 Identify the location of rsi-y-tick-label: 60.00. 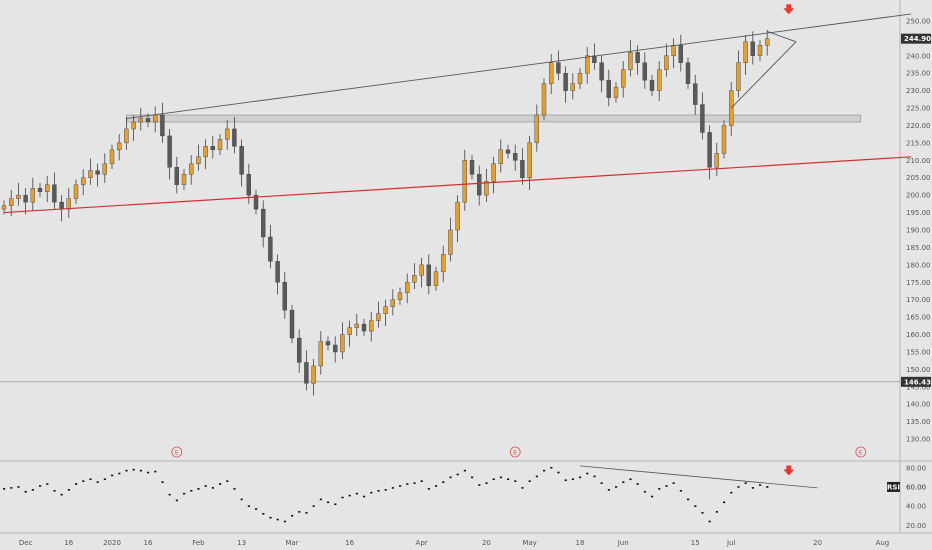
(916, 487).